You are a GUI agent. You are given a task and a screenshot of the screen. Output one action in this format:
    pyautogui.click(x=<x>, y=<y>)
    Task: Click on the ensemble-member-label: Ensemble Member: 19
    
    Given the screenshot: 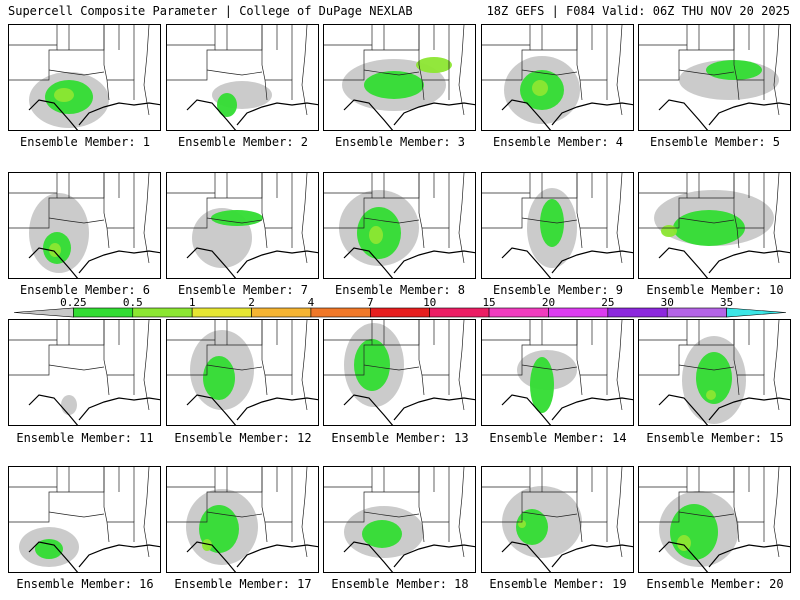 What is the action you would take?
    pyautogui.click(x=558, y=584)
    